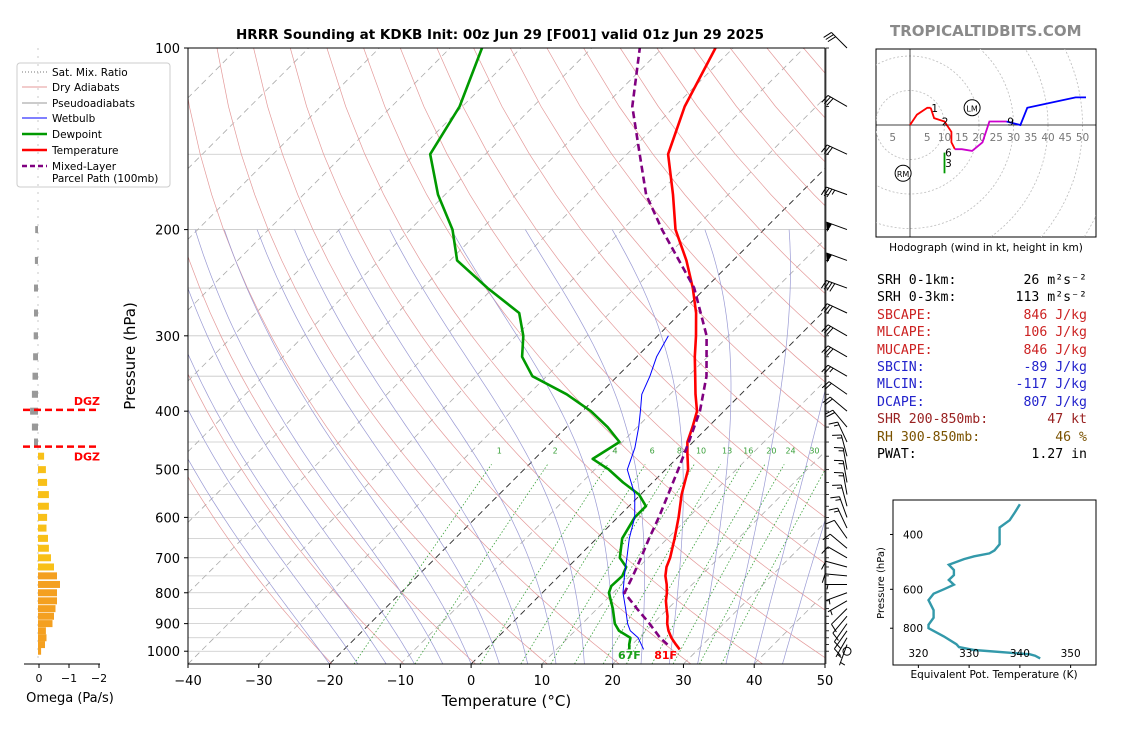 The width and height of the screenshot is (1134, 748). Describe the element at coordinates (1071, 437) in the screenshot. I see `param-value: 46 %` at that location.